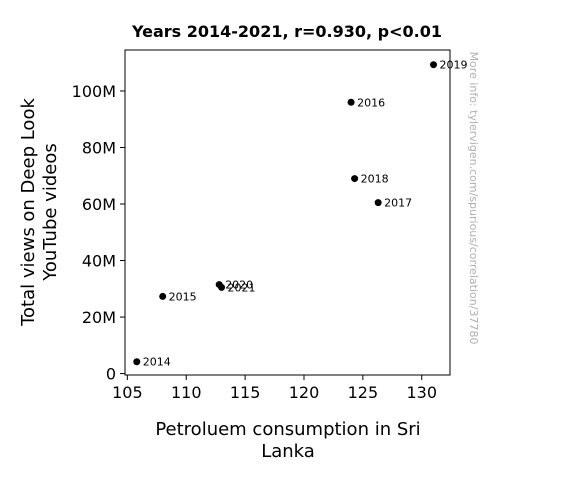  What do you see at coordinates (304, 392) in the screenshot?
I see `x-tick-label: 120` at bounding box center [304, 392].